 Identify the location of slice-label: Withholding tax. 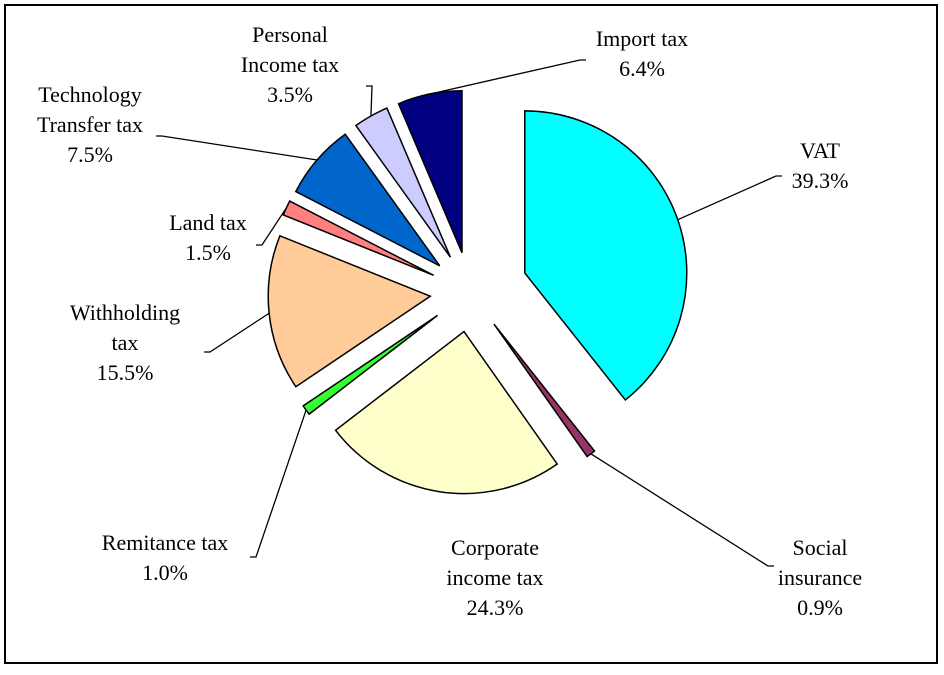
(125, 327).